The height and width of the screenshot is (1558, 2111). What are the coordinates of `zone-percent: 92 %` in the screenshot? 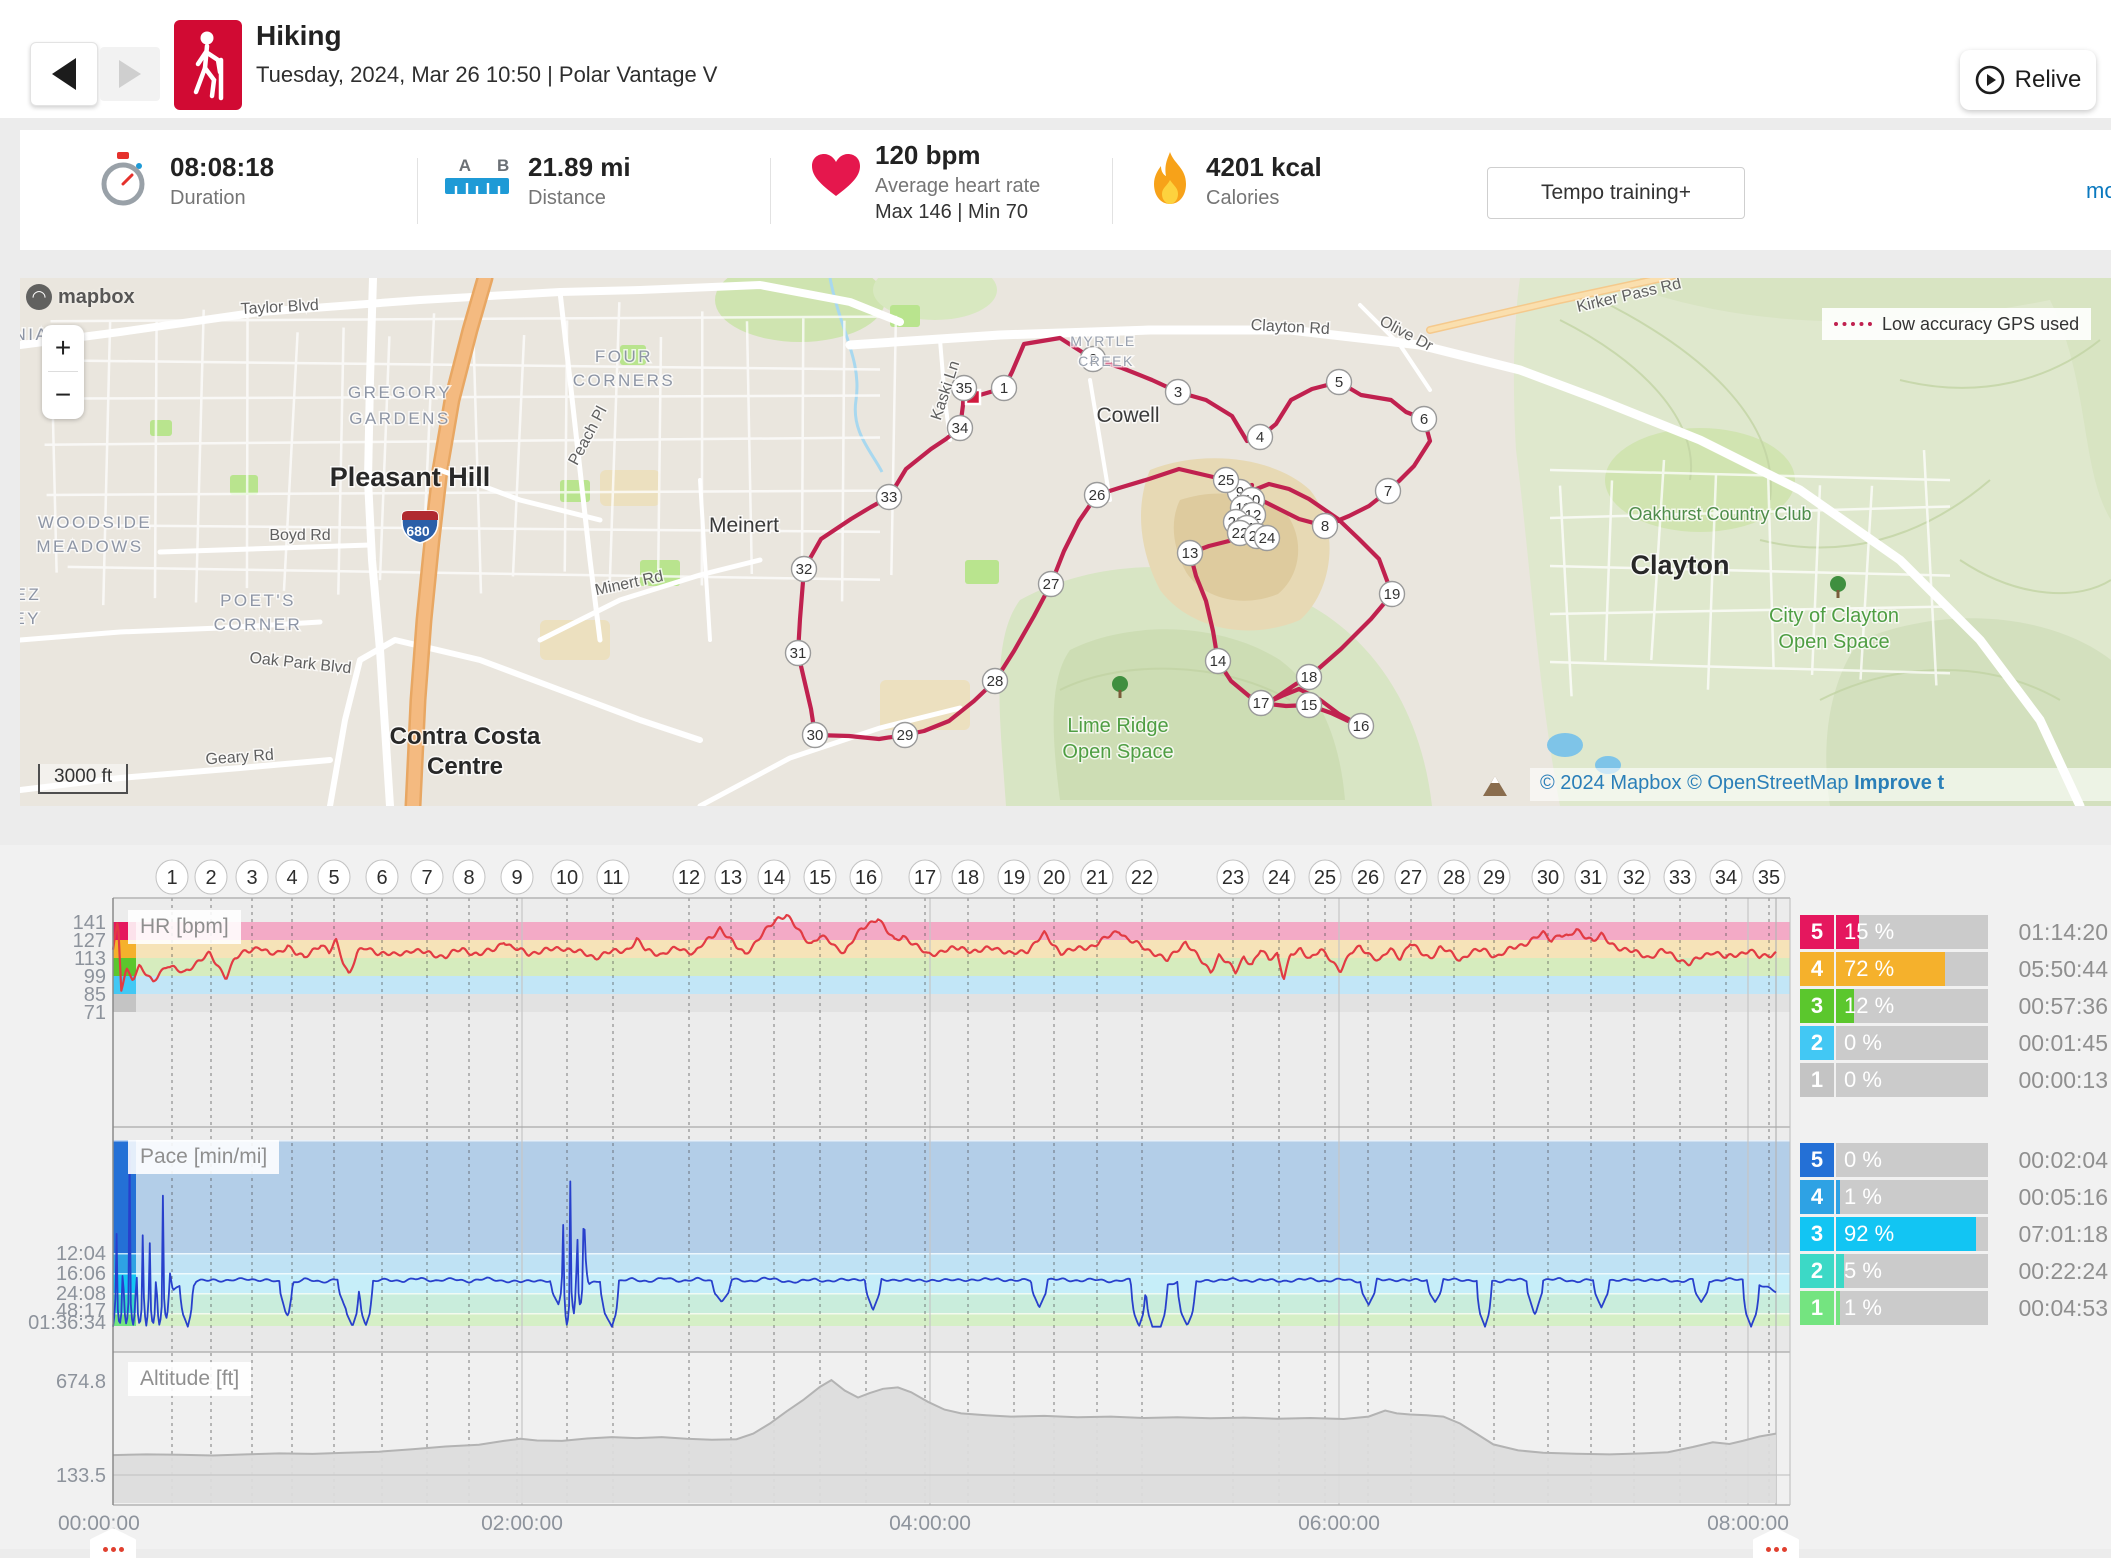 It's located at (1869, 1233).